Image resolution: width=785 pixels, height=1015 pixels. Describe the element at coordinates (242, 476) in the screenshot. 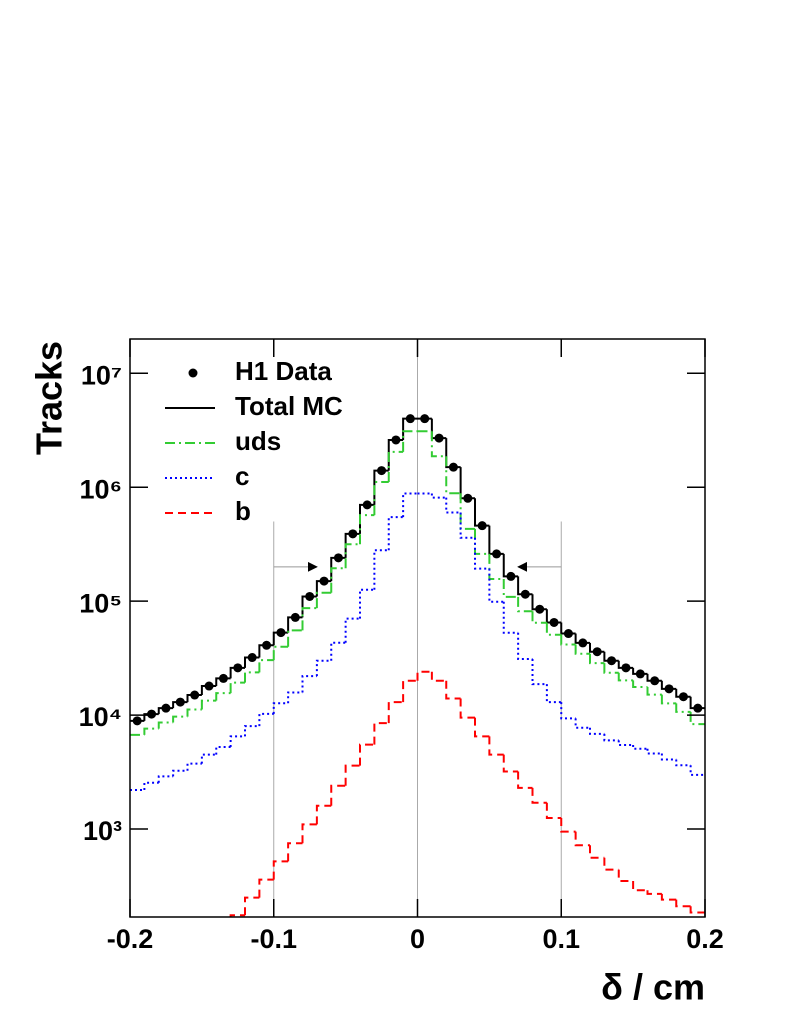

I see `legend-label: c` at that location.